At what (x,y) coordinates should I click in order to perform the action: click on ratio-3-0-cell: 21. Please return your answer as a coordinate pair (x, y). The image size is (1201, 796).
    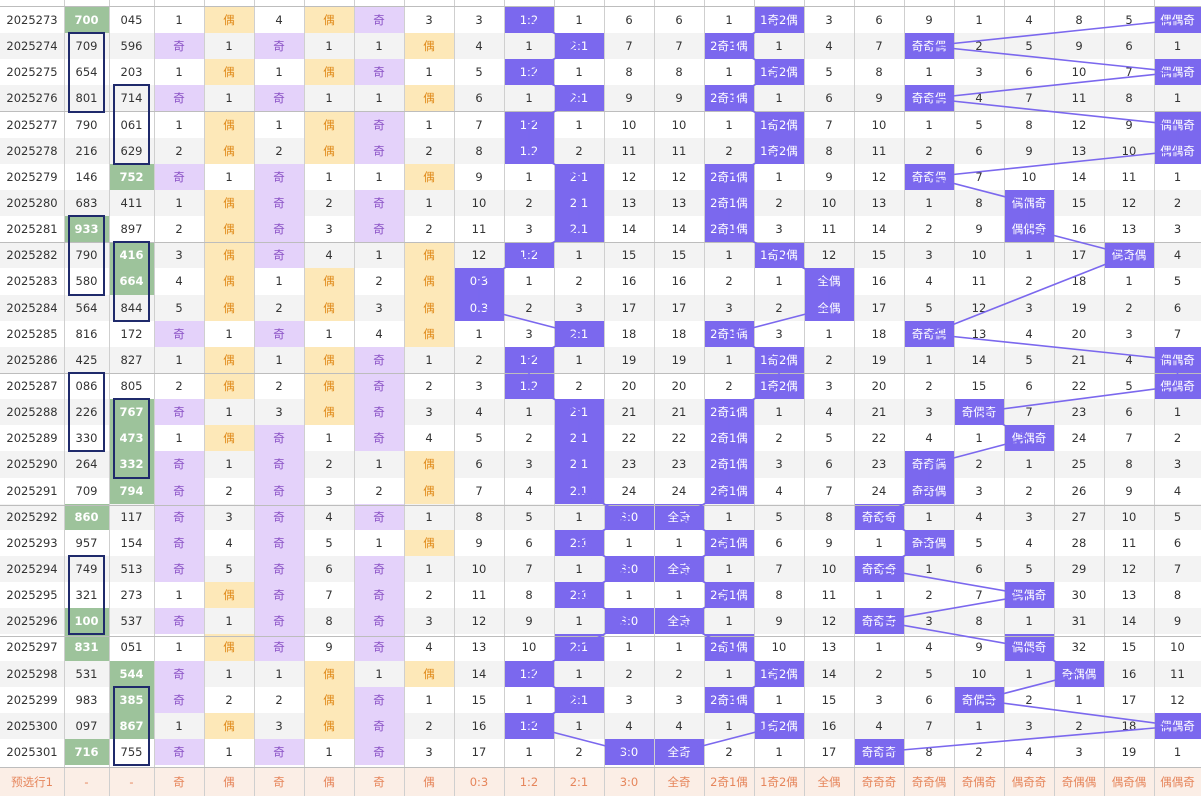
    Looking at the image, I should click on (629, 412).